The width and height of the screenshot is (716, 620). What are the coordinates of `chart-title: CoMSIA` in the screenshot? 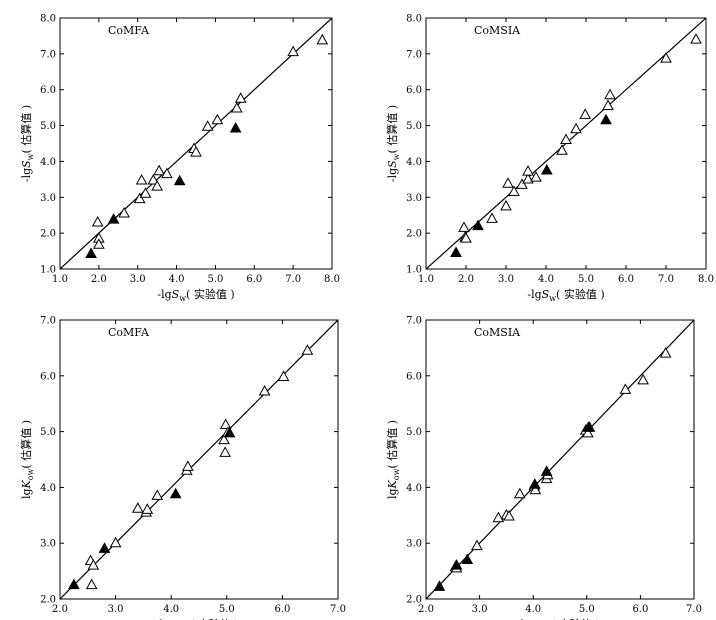 It's located at (497, 332).